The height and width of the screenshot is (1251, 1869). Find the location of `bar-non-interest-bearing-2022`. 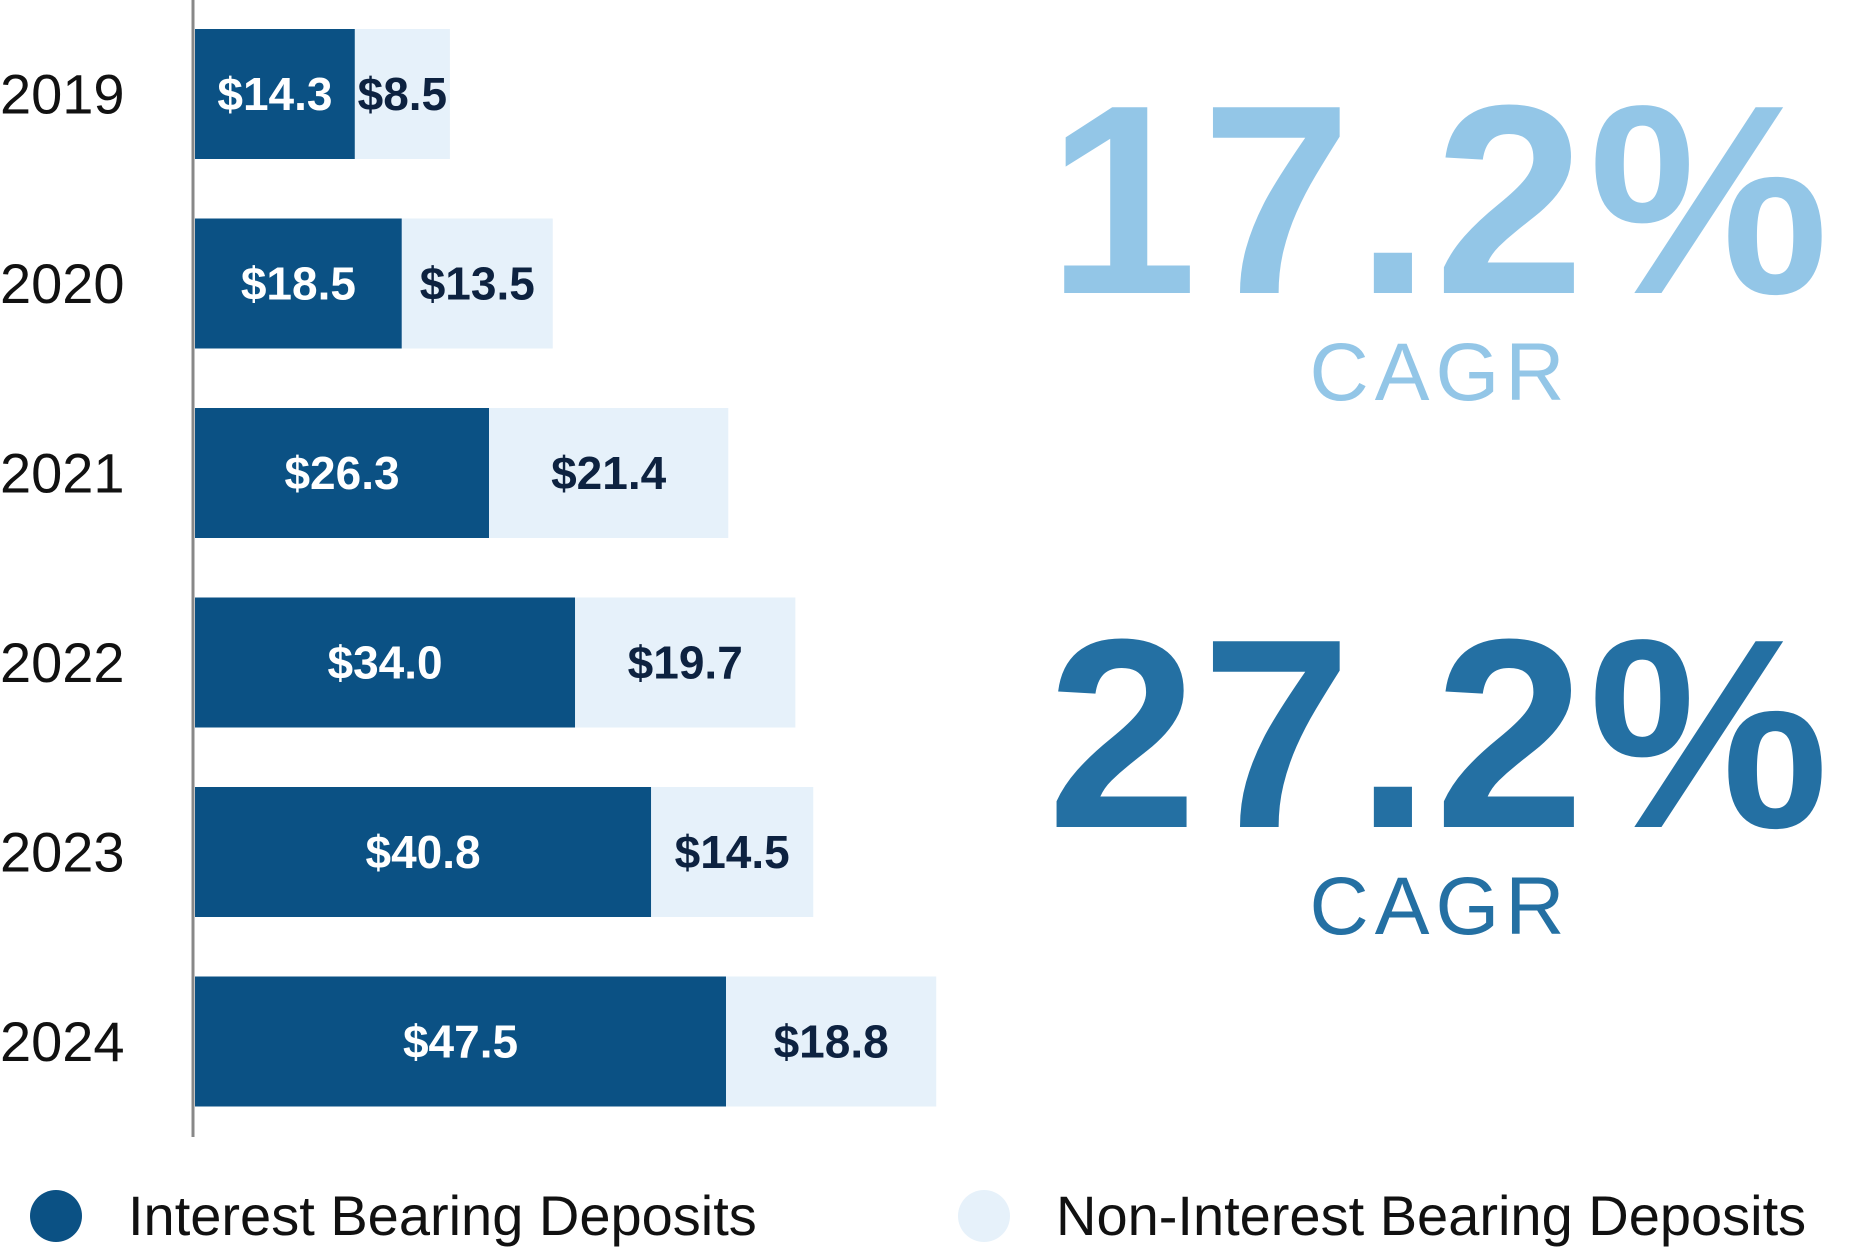

bar-non-interest-bearing-2022 is located at coordinates (685, 662).